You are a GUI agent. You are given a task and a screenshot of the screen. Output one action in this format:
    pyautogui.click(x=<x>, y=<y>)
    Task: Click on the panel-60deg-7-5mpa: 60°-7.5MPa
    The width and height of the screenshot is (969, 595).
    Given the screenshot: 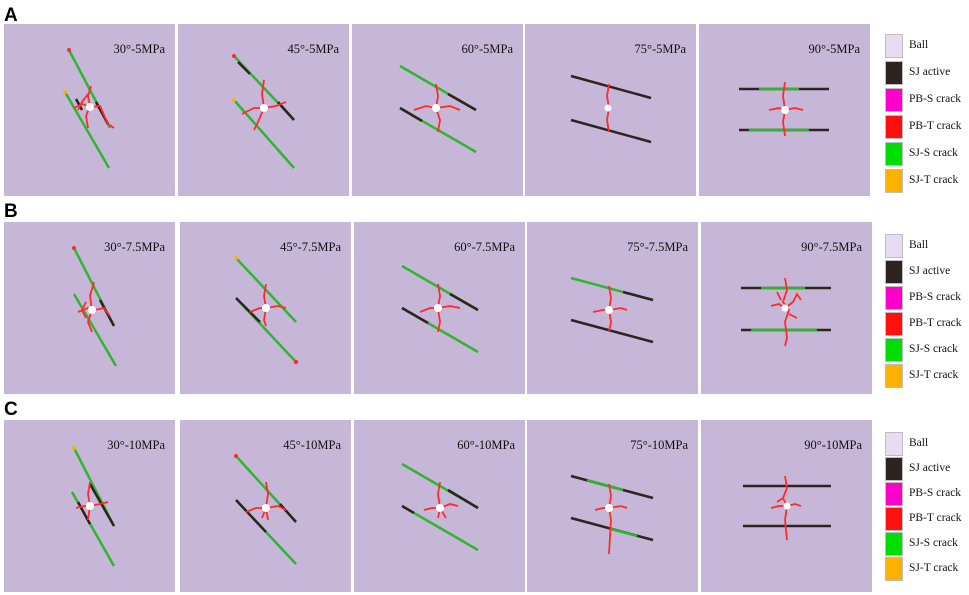 What is the action you would take?
    pyautogui.click(x=439, y=308)
    